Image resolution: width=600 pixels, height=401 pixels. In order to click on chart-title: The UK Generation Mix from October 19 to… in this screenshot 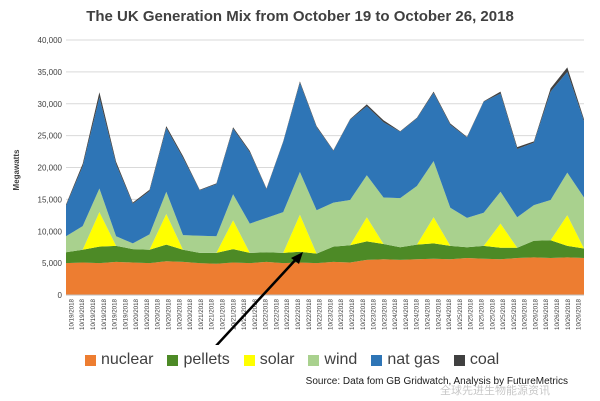, I will do `click(300, 16)`.